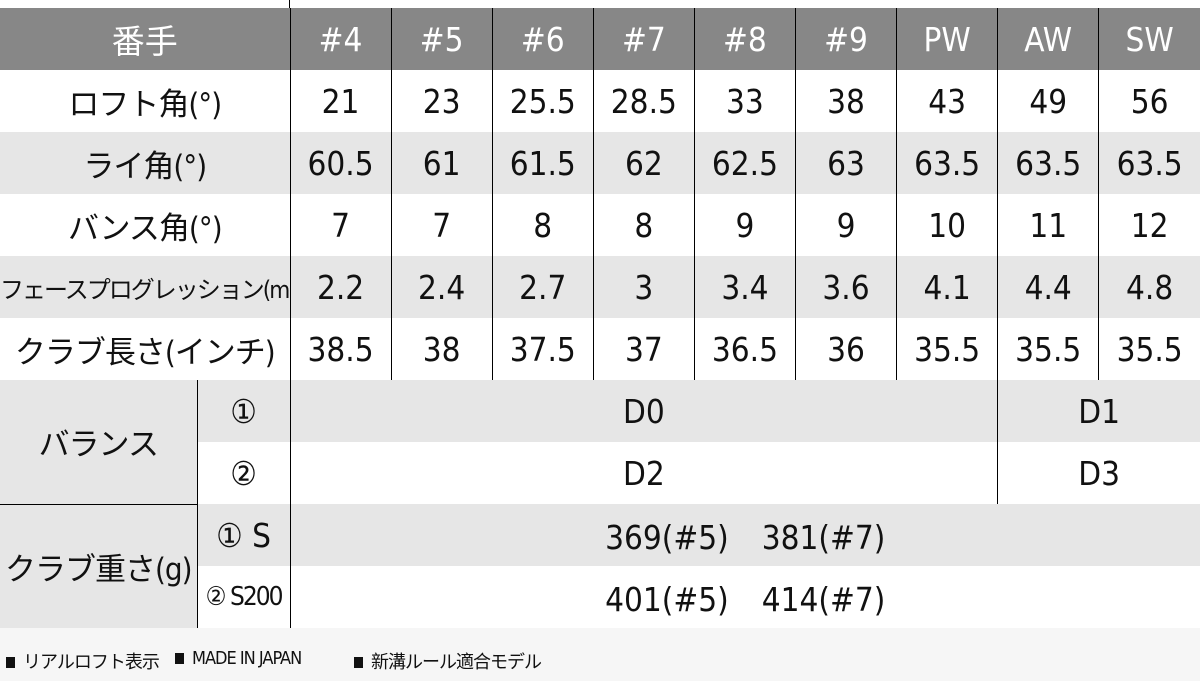  Describe the element at coordinates (243, 597) in the screenshot. I see `weight-key: ② S200` at that location.